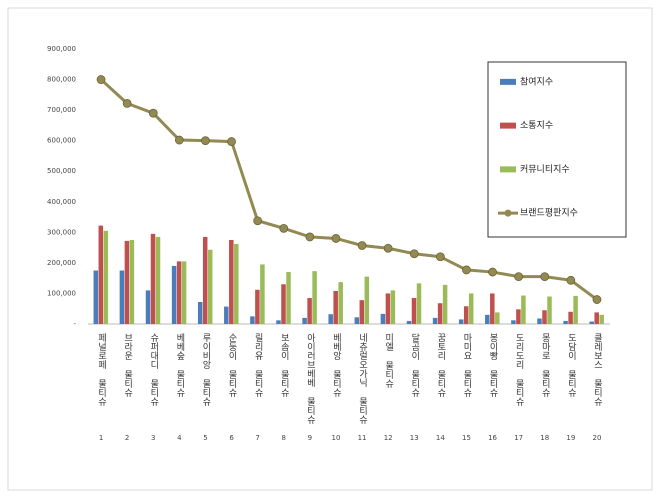  What do you see at coordinates (179, 438) in the screenshot?
I see `rank-label: 4` at bounding box center [179, 438].